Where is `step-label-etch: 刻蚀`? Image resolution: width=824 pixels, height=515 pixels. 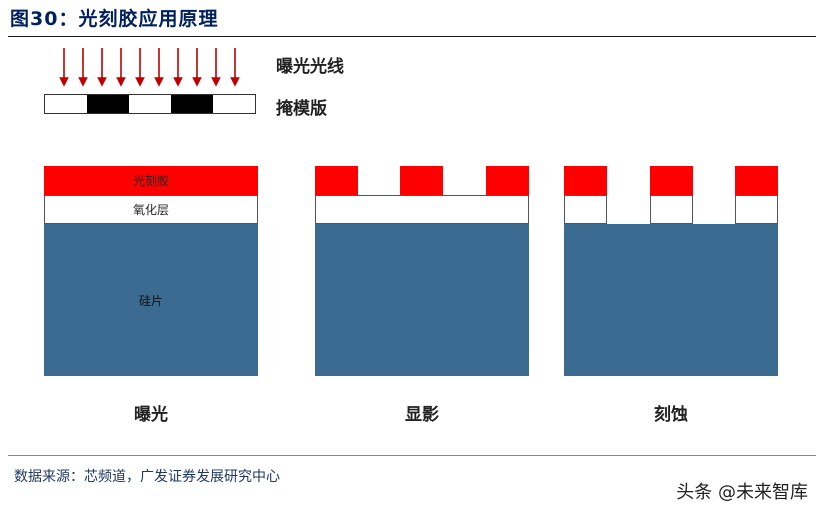
step-label-etch: 刻蚀 is located at coordinates (671, 415).